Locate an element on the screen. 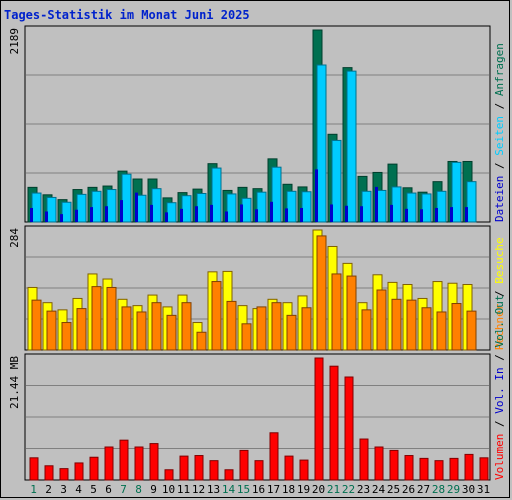  legend: Rechner / Besuche is located at coordinates (499, 293).